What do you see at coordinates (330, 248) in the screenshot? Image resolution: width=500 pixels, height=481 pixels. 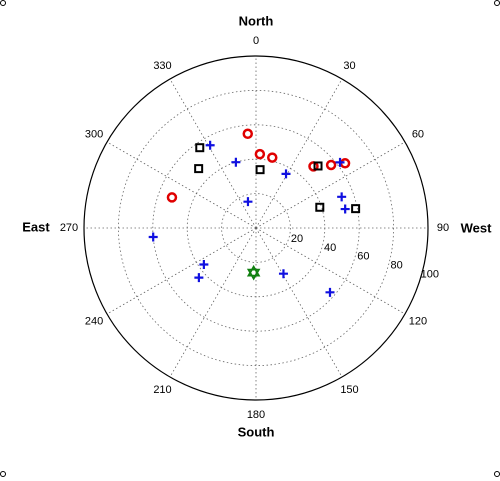 I see `r-tick-label: 40` at bounding box center [330, 248].